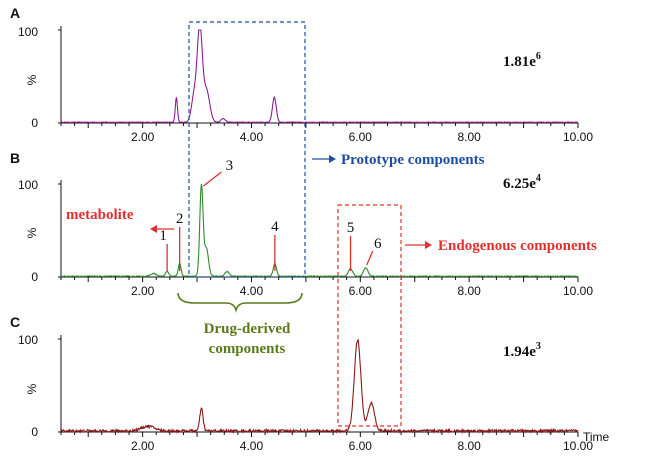  Describe the element at coordinates (369, 315) in the screenshot. I see `endogenous-region-box` at that location.